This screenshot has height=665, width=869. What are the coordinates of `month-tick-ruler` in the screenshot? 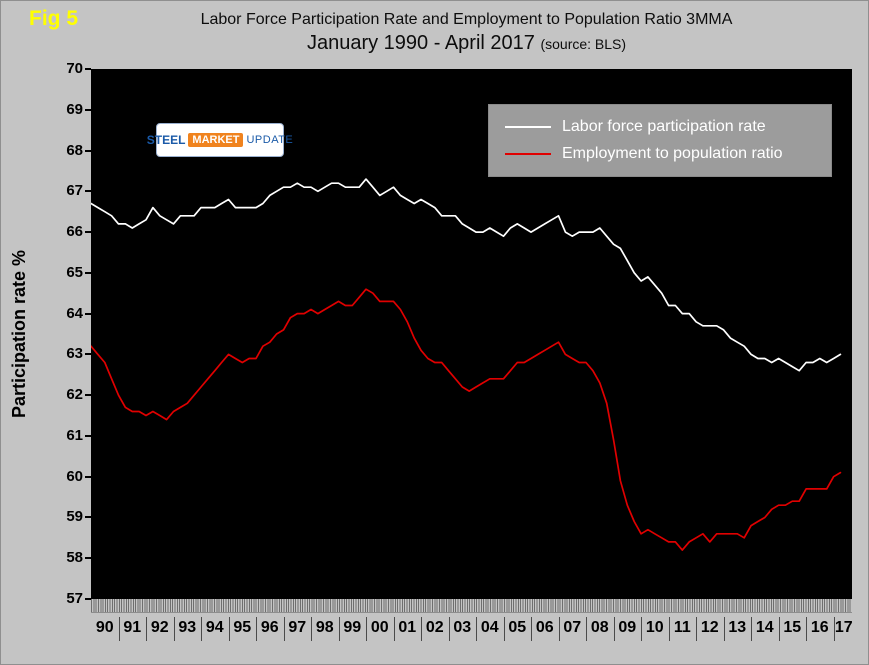 It's located at (471, 606).